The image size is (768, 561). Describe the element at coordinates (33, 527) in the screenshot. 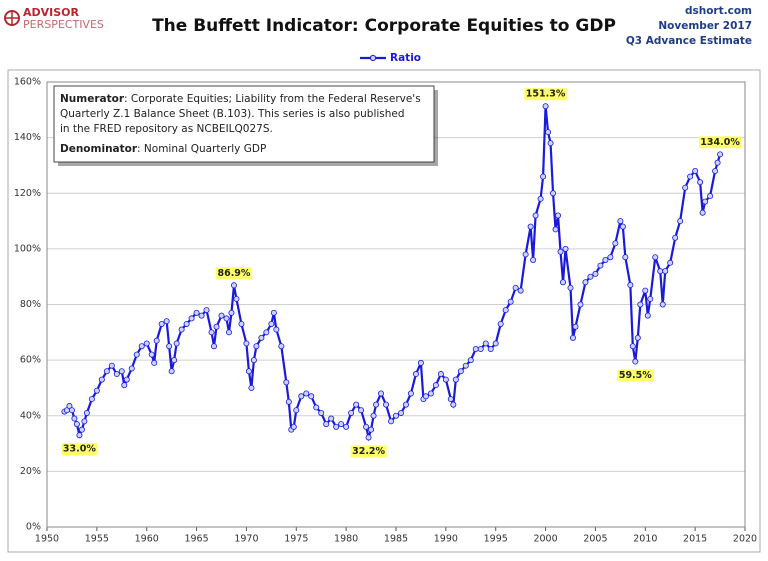

I see `y-tick-label: 0%` at that location.